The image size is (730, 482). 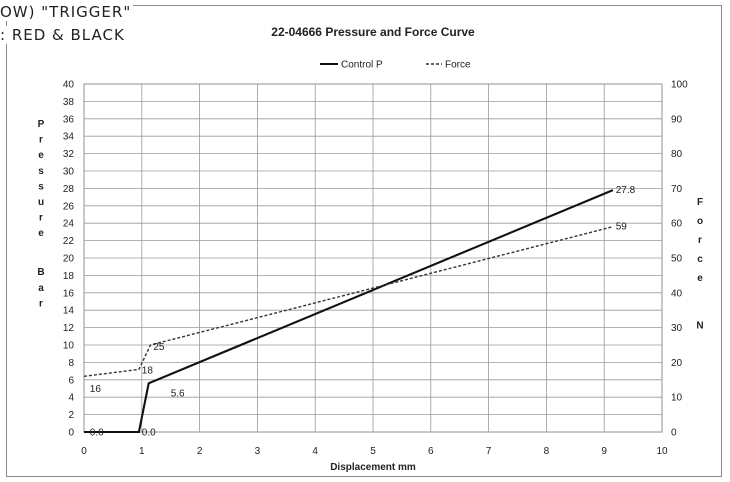 I want to click on x-tick-label: 10, so click(x=662, y=451).